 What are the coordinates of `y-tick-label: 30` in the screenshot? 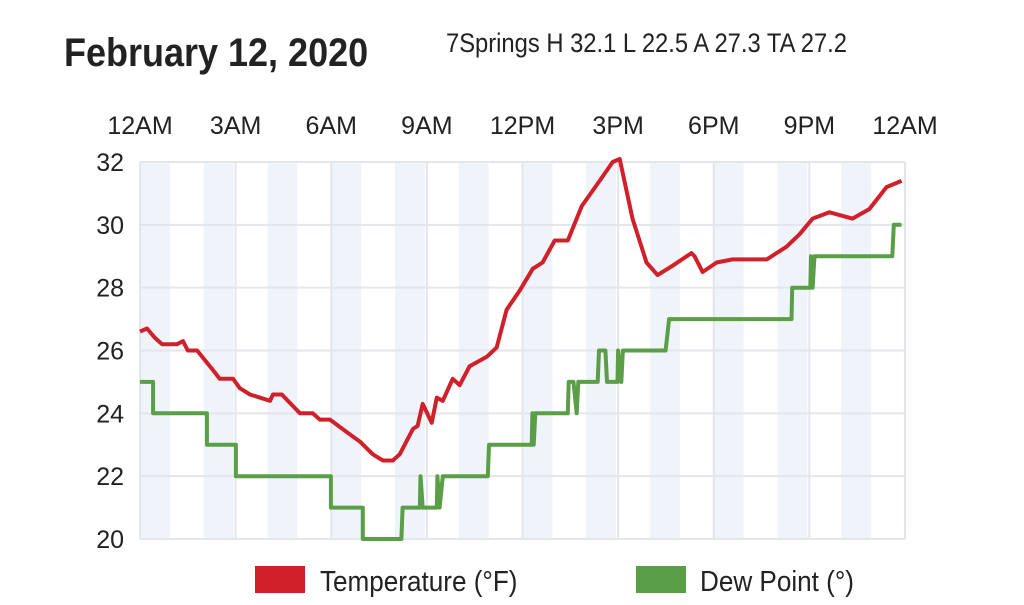 It's located at (110, 226).